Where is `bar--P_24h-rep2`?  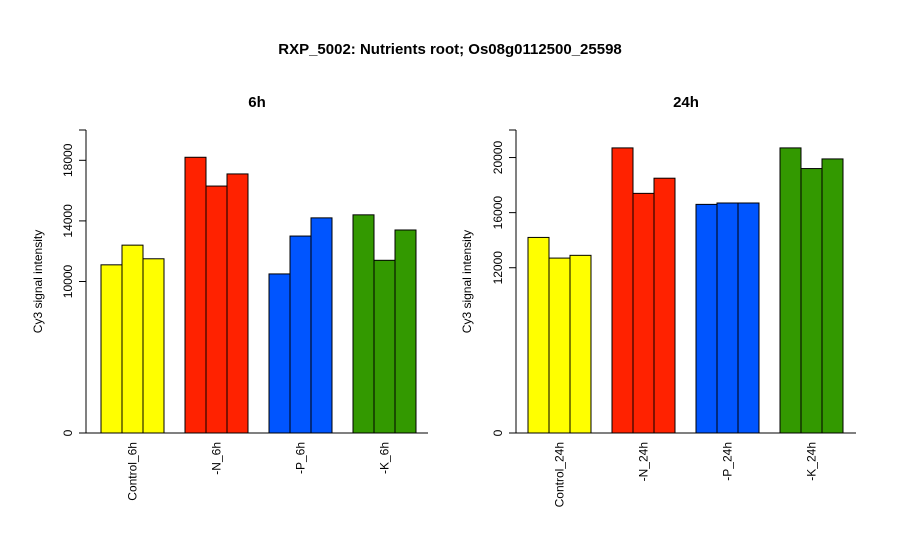 bar--P_24h-rep2 is located at coordinates (727, 318).